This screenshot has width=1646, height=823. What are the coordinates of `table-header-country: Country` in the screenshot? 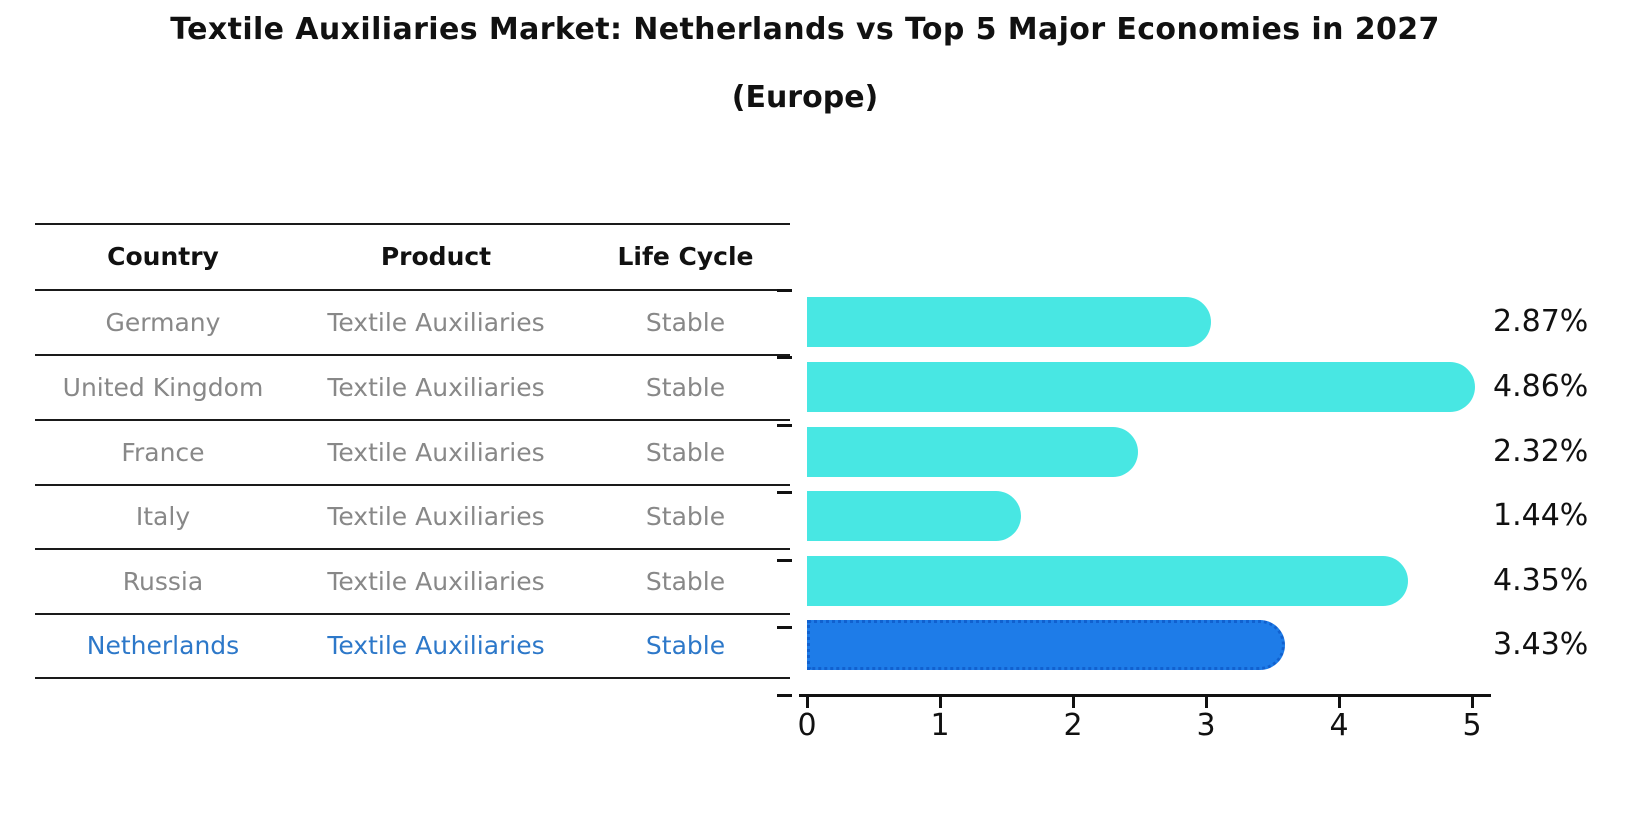 It's located at (163, 256).